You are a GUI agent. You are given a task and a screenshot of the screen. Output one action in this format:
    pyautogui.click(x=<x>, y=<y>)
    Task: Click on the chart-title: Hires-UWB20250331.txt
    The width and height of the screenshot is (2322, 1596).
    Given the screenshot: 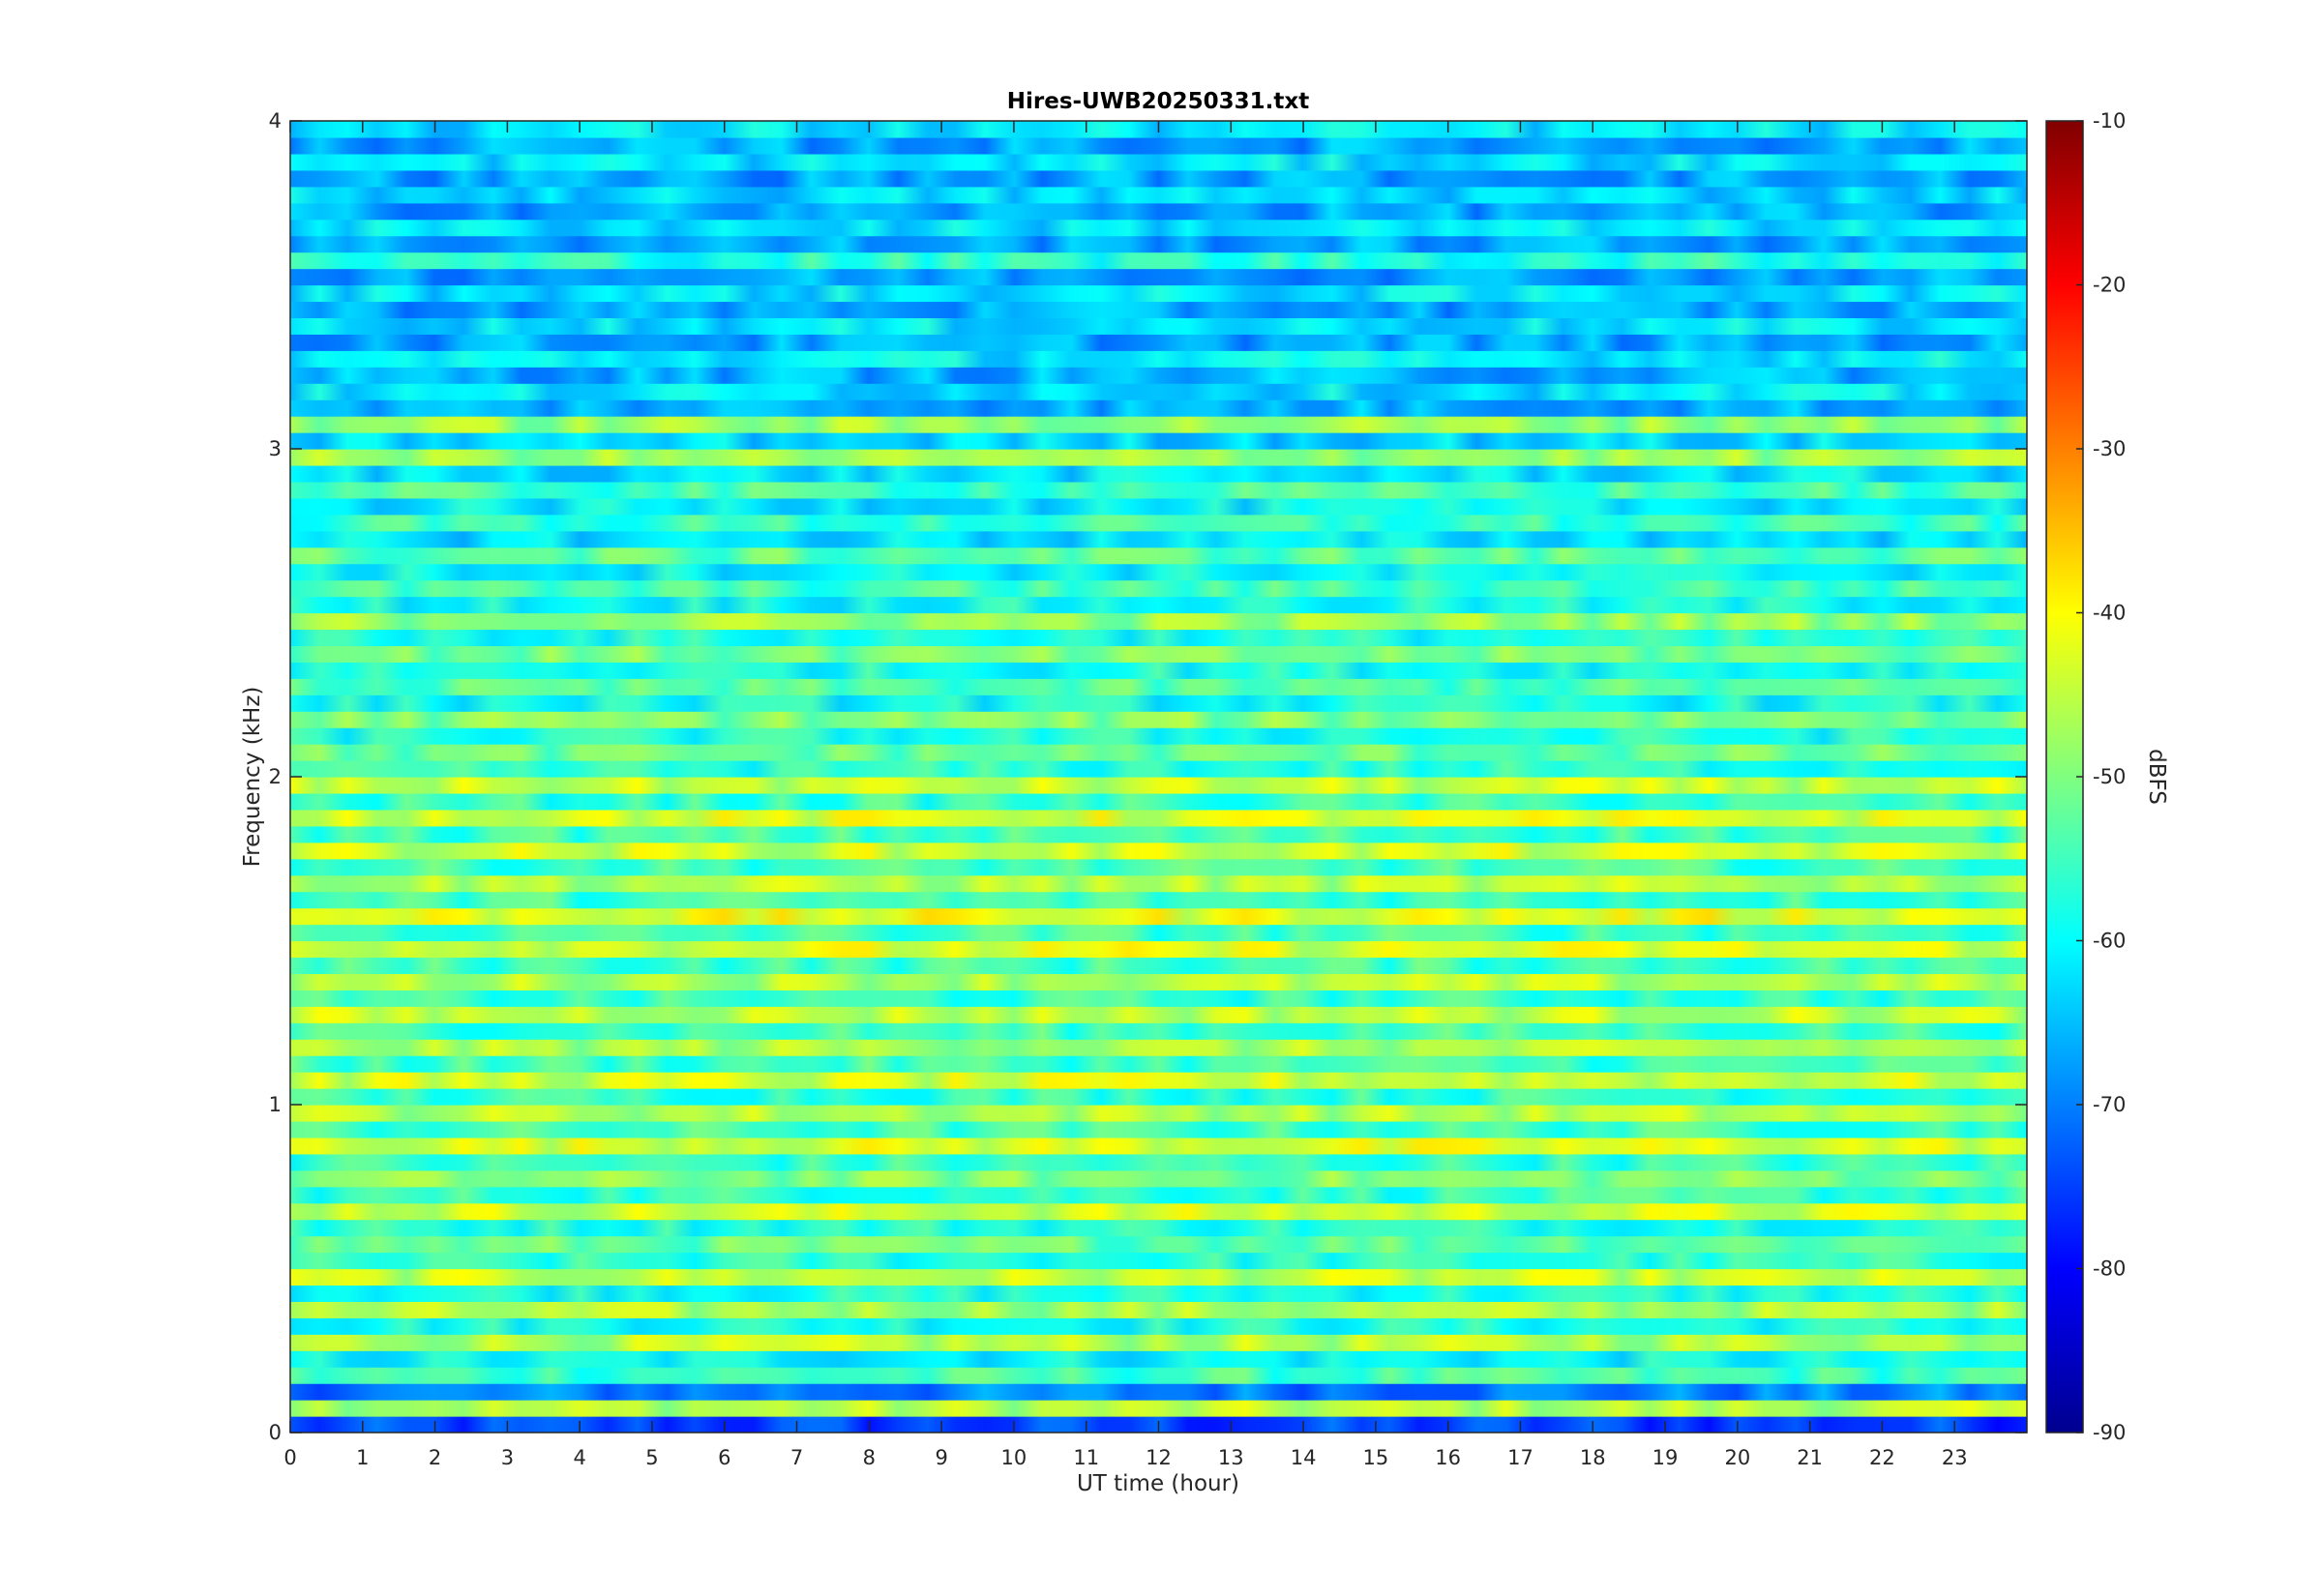 What is the action you would take?
    pyautogui.click(x=1158, y=101)
    